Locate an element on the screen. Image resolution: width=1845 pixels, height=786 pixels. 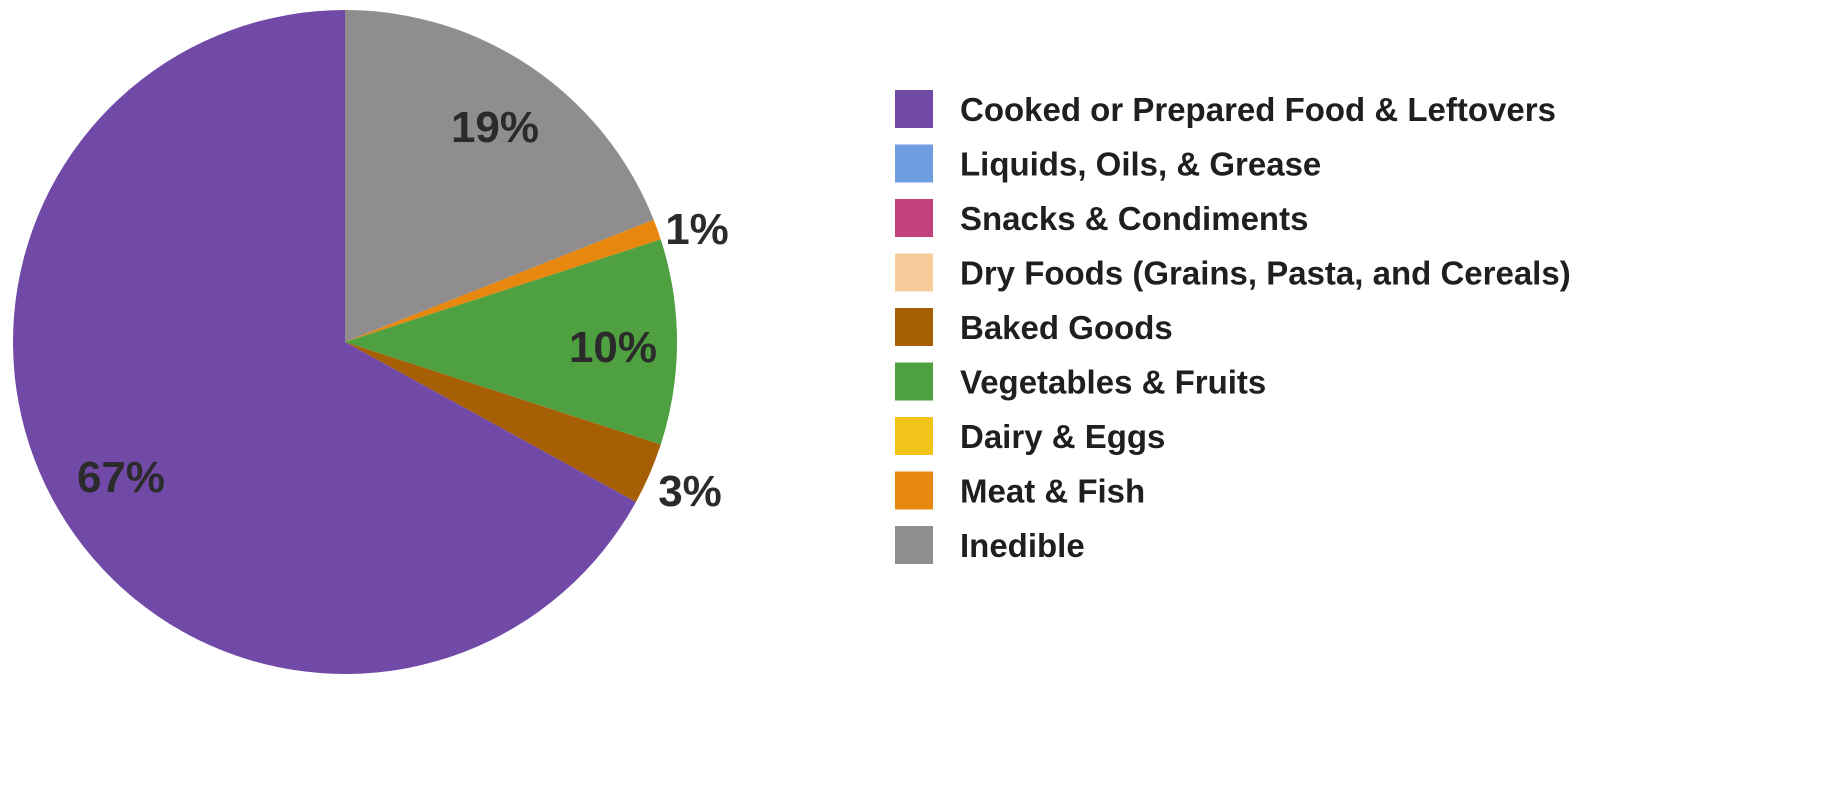
slice-label-vegetables-fruits: 10% is located at coordinates (613, 347).